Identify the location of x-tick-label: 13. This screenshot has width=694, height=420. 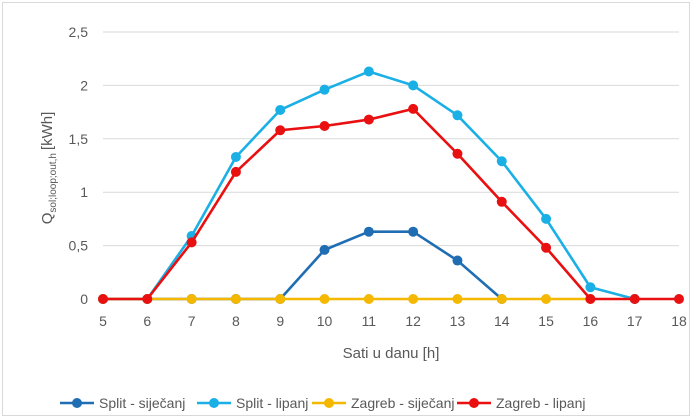
(458, 321).